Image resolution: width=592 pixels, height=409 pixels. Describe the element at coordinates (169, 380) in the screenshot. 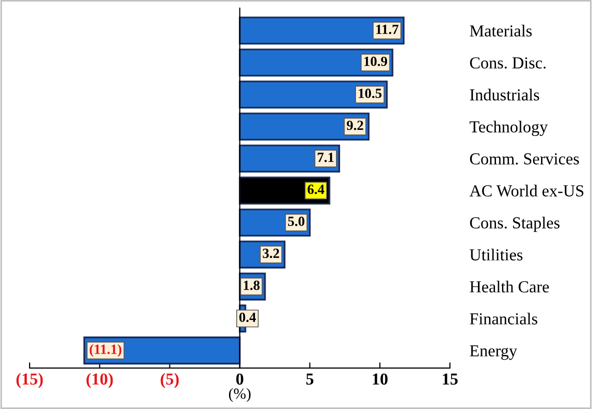

I see `x-tick-label: (5)` at that location.